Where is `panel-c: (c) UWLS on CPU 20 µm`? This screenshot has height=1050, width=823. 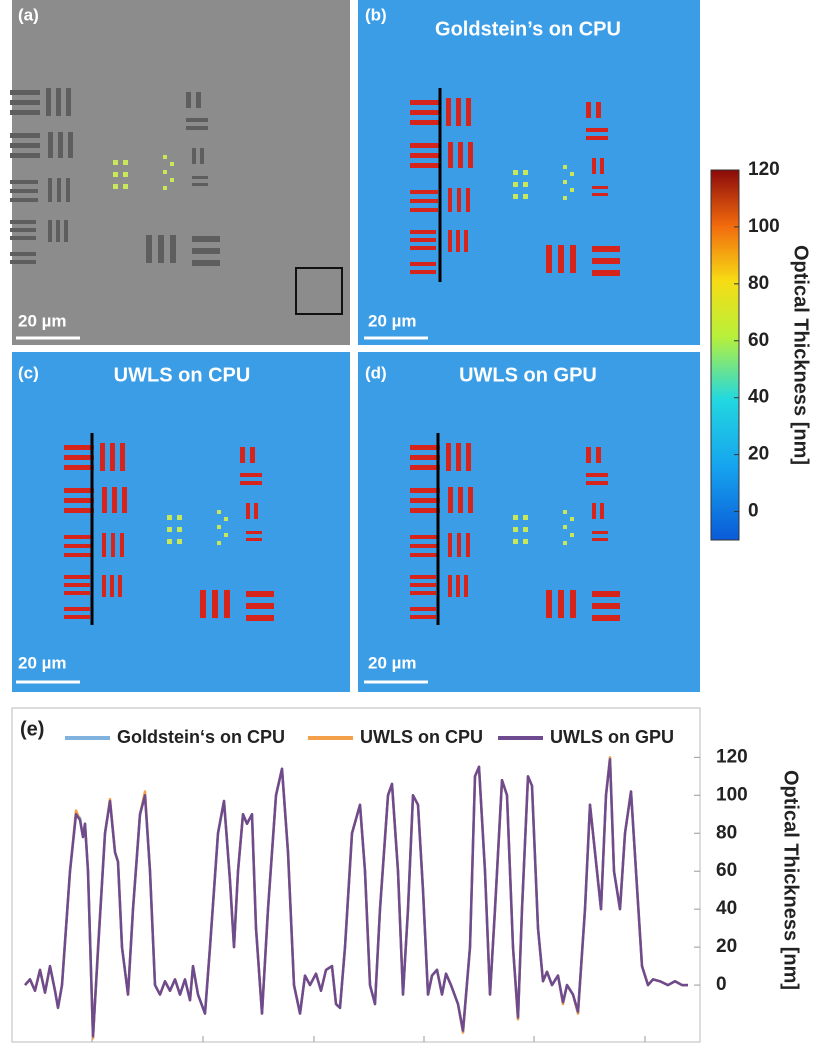 panel-c: (c) UWLS on CPU 20 µm is located at coordinates (181, 522).